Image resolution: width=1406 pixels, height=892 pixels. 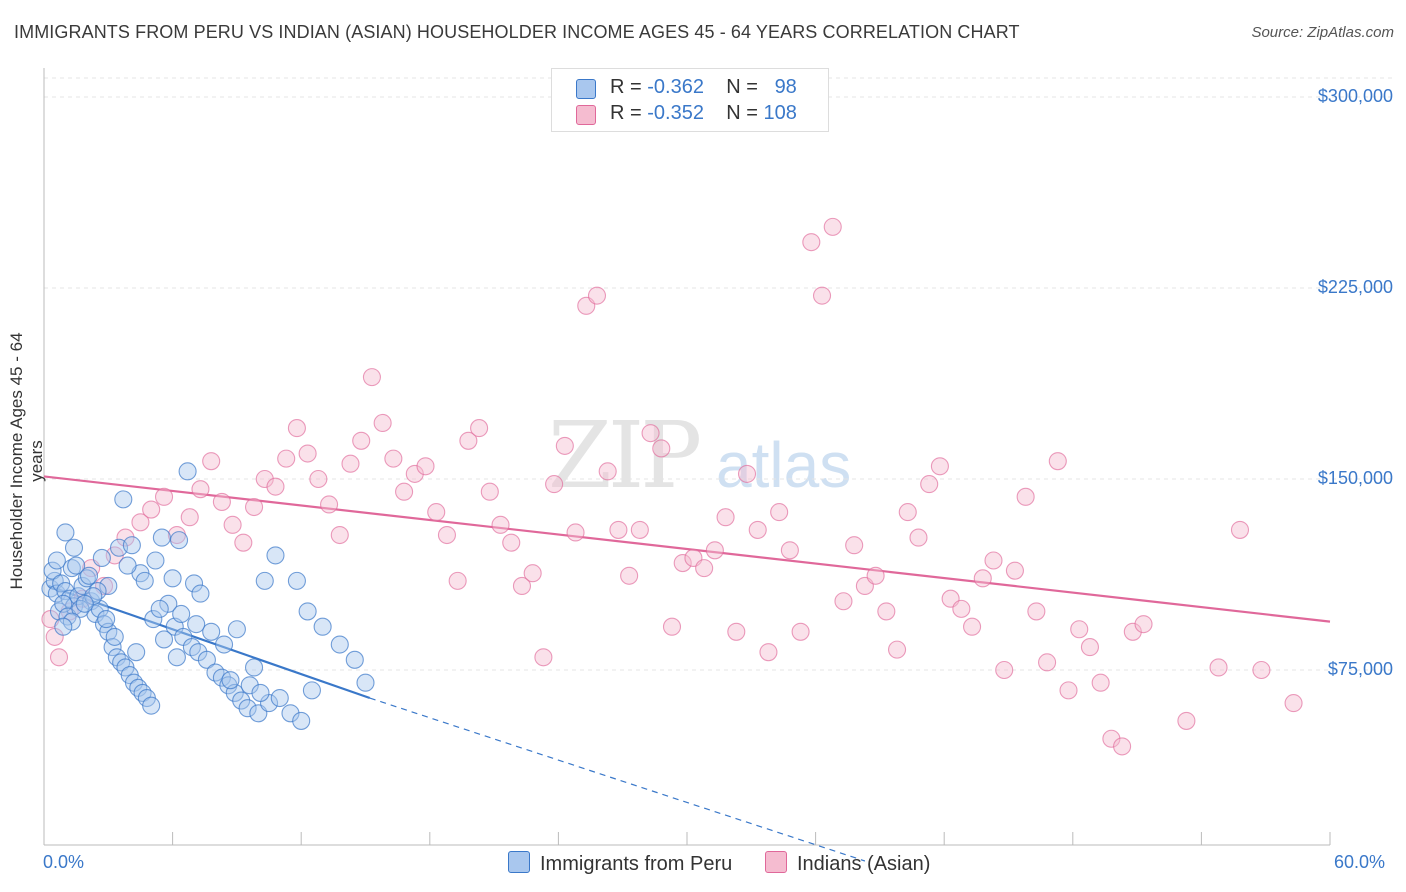 I want to click on x-tick-label: 60.0%, so click(x=1360, y=862).